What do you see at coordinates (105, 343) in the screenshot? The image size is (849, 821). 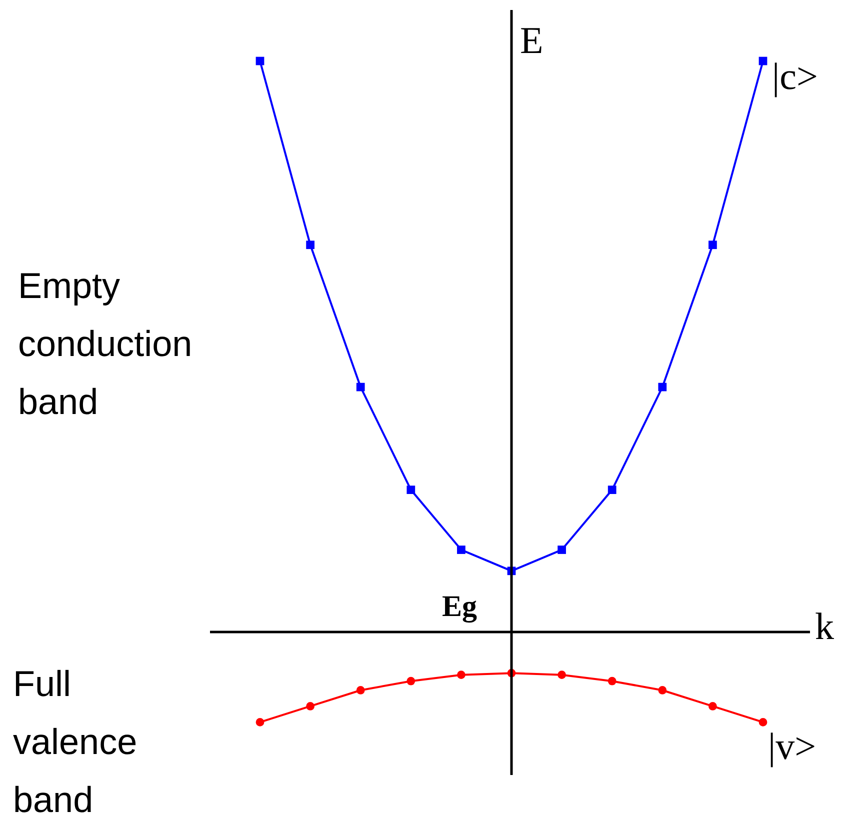 I see `text: Empty conduction band` at bounding box center [105, 343].